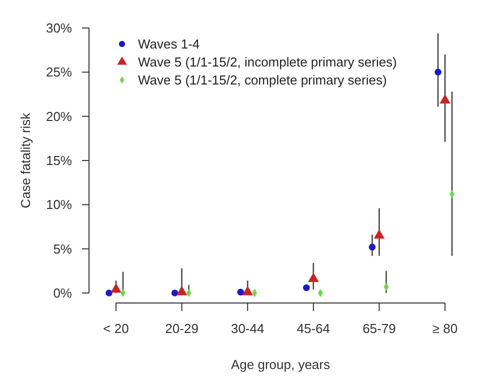 The height and width of the screenshot is (378, 500). What do you see at coordinates (280, 364) in the screenshot?
I see `x-axis-title: Age group, years` at bounding box center [280, 364].